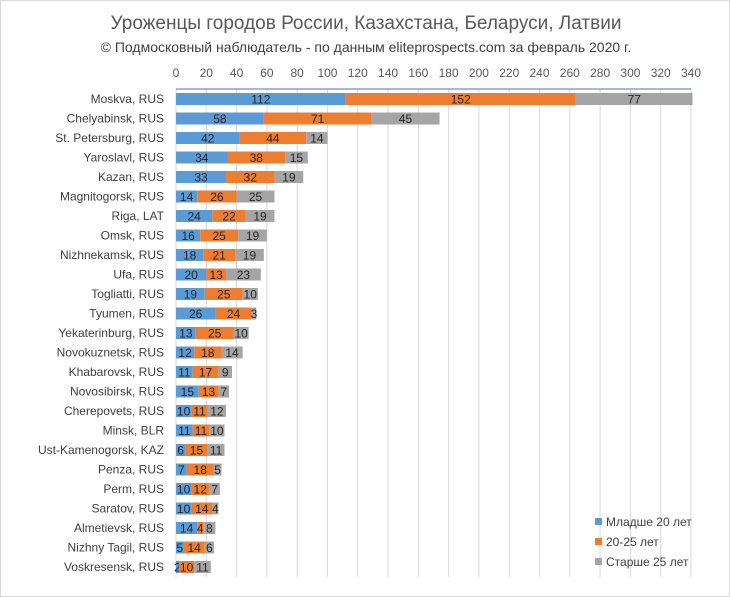 The width and height of the screenshot is (730, 597). I want to click on data-label: 58, so click(220, 119).